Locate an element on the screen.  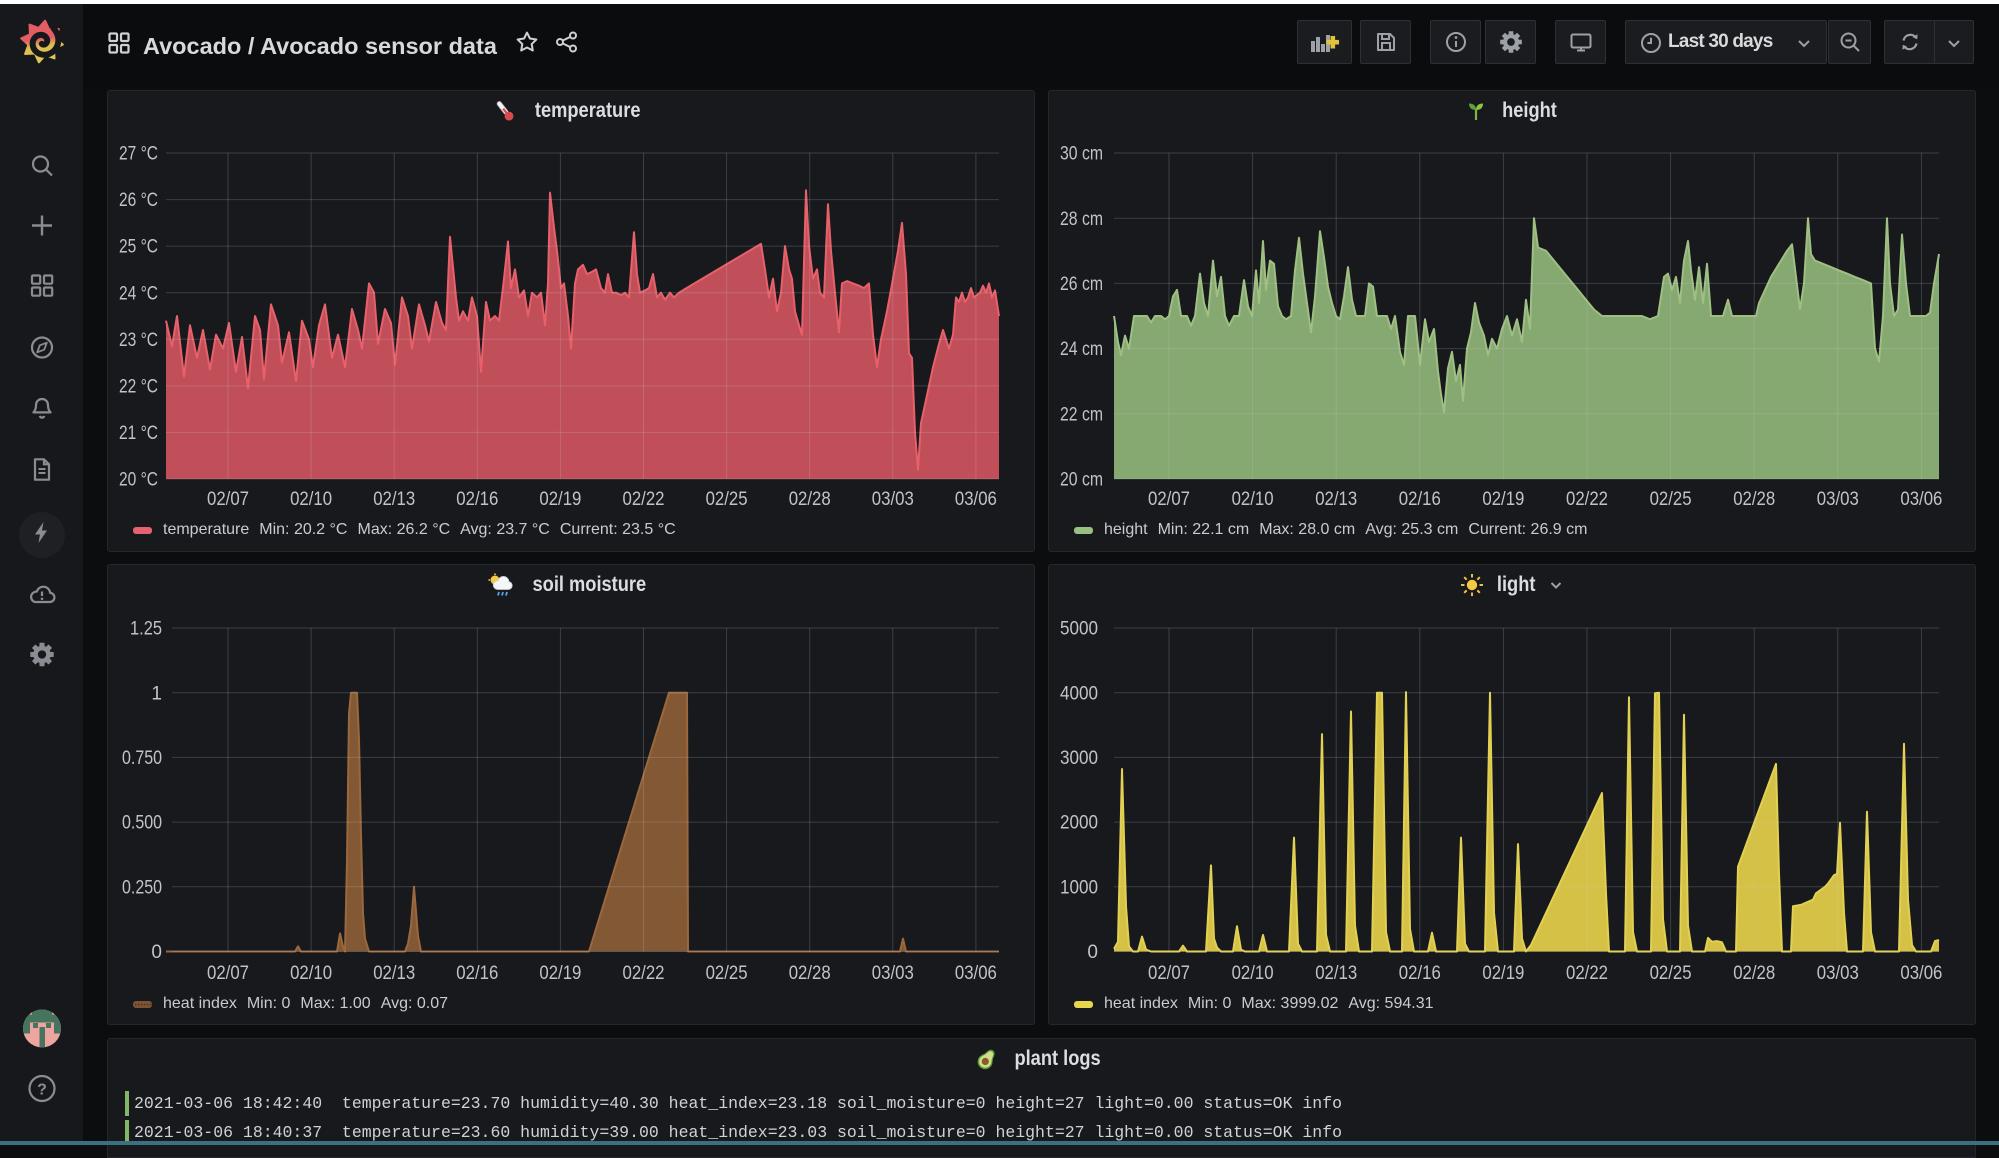
svg-text: 3000 is located at coordinates (1079, 758).